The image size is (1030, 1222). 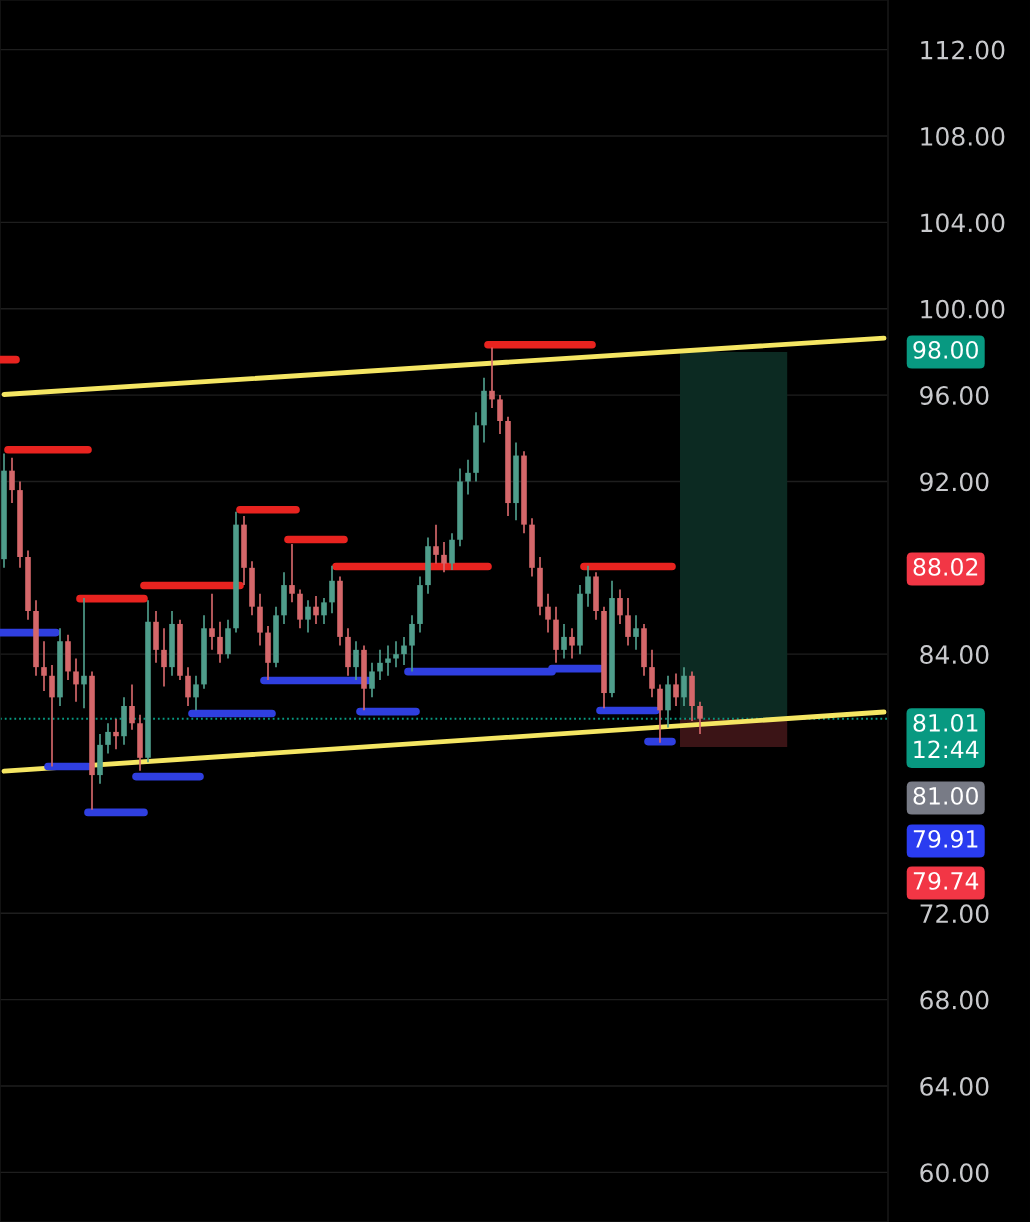 What do you see at coordinates (954, 1173) in the screenshot?
I see `y-tick-label: 60.00` at bounding box center [954, 1173].